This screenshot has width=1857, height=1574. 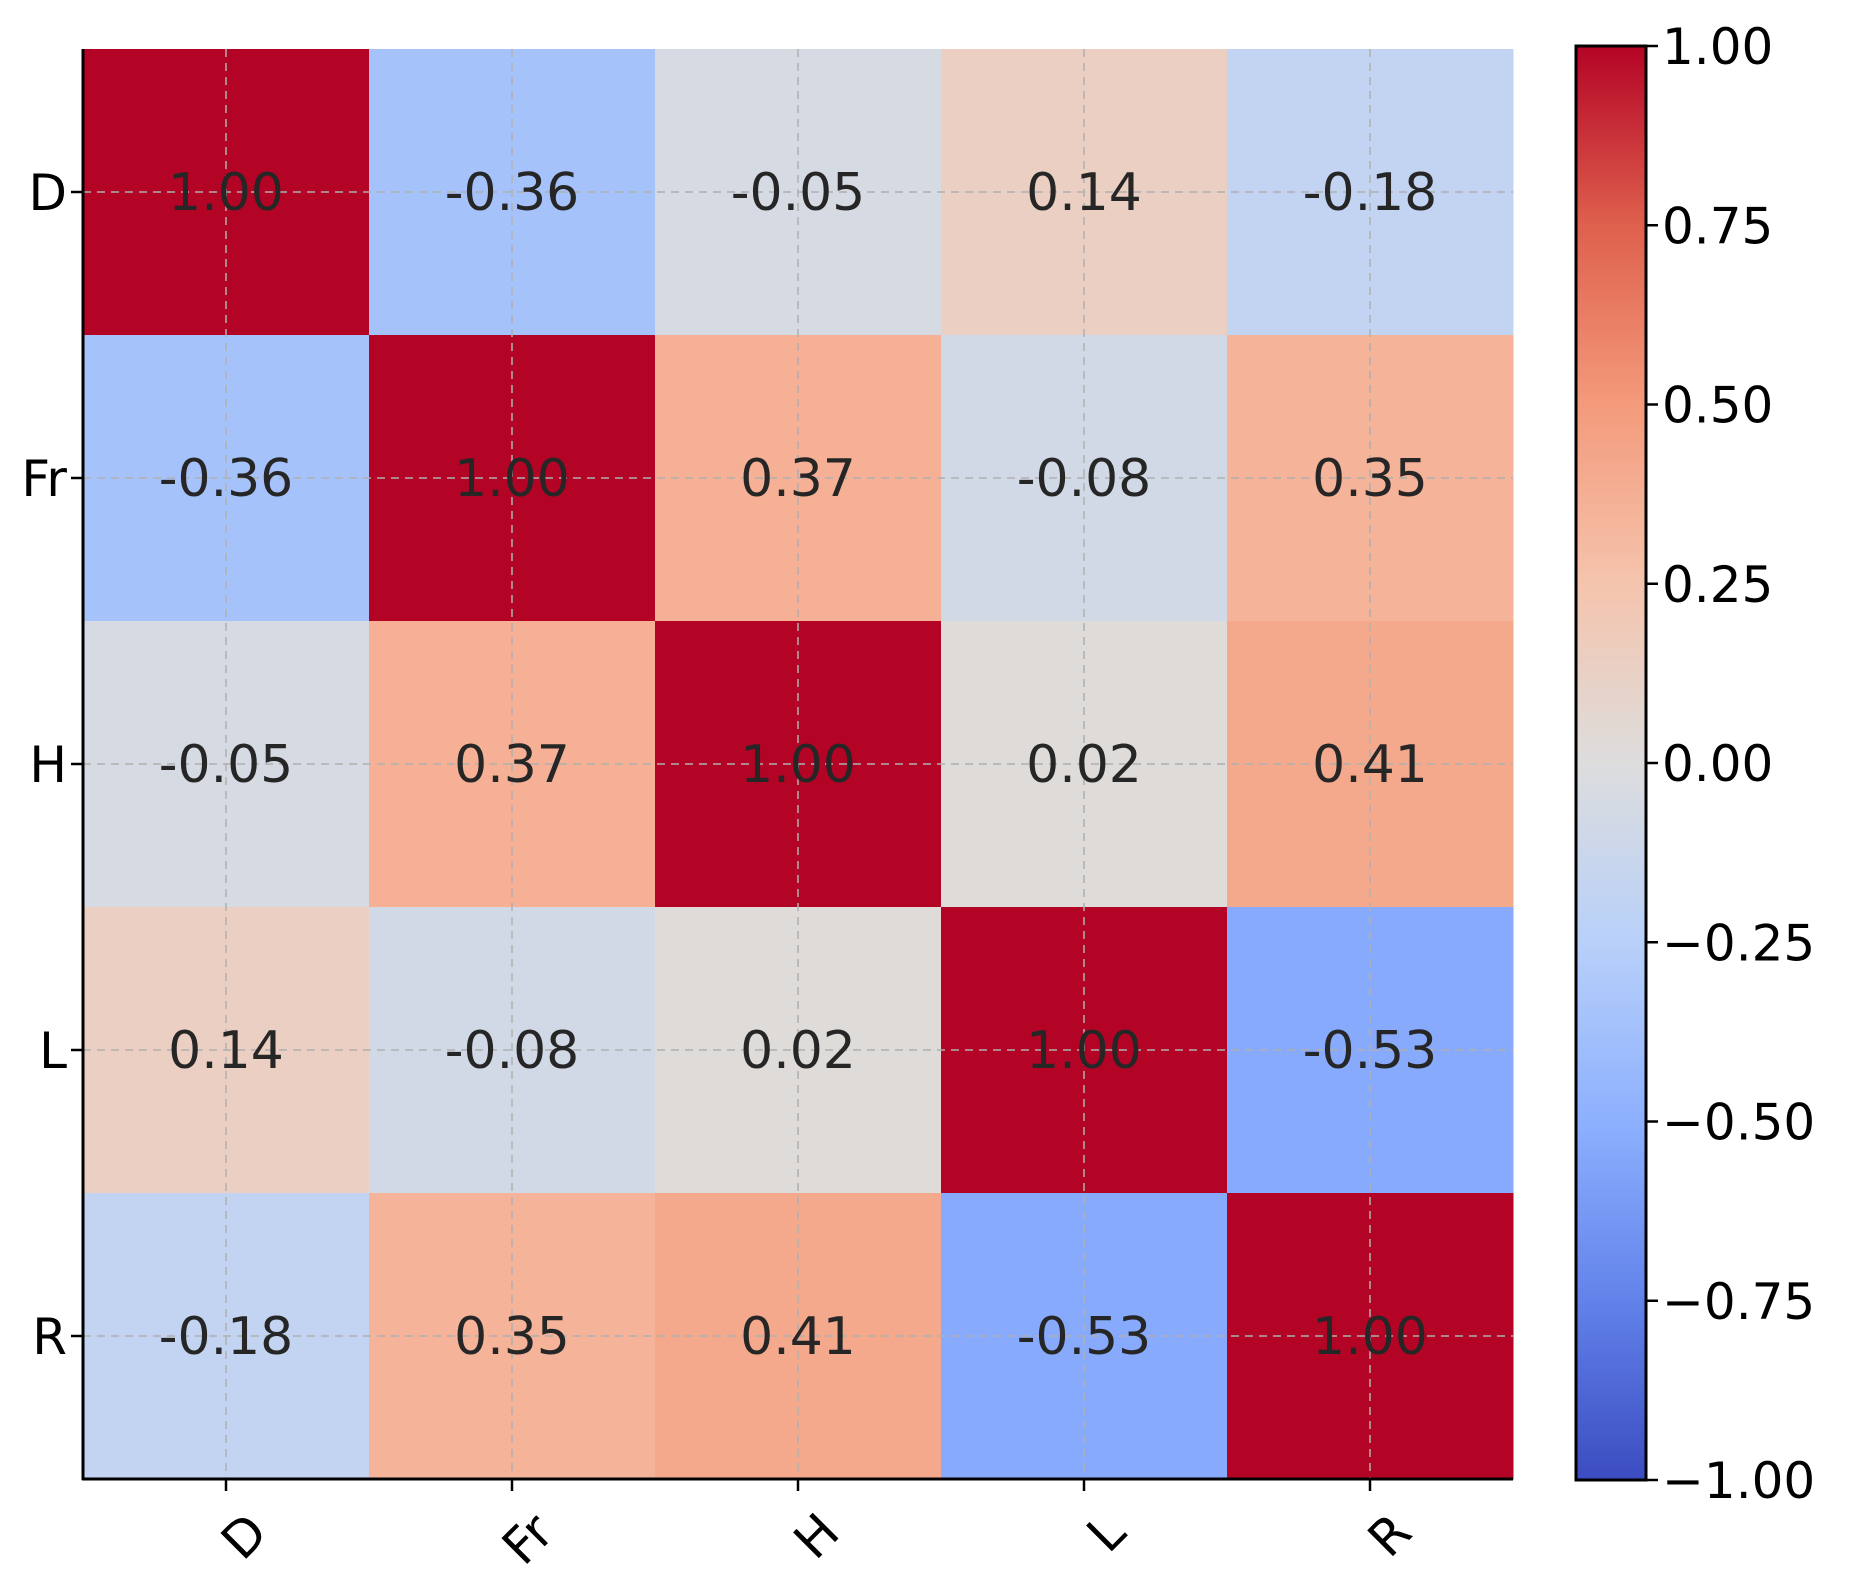 What do you see at coordinates (1738, 1302) in the screenshot?
I see `colorbar-tick-label: −0.75` at bounding box center [1738, 1302].